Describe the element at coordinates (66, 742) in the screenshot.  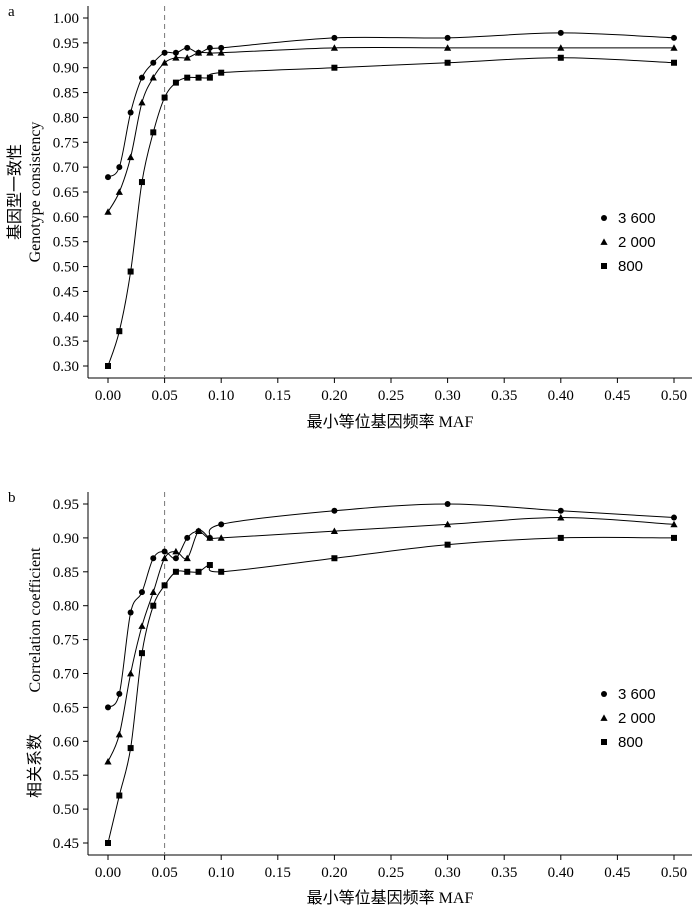
I see `y-tick-label: 0.60` at that location.